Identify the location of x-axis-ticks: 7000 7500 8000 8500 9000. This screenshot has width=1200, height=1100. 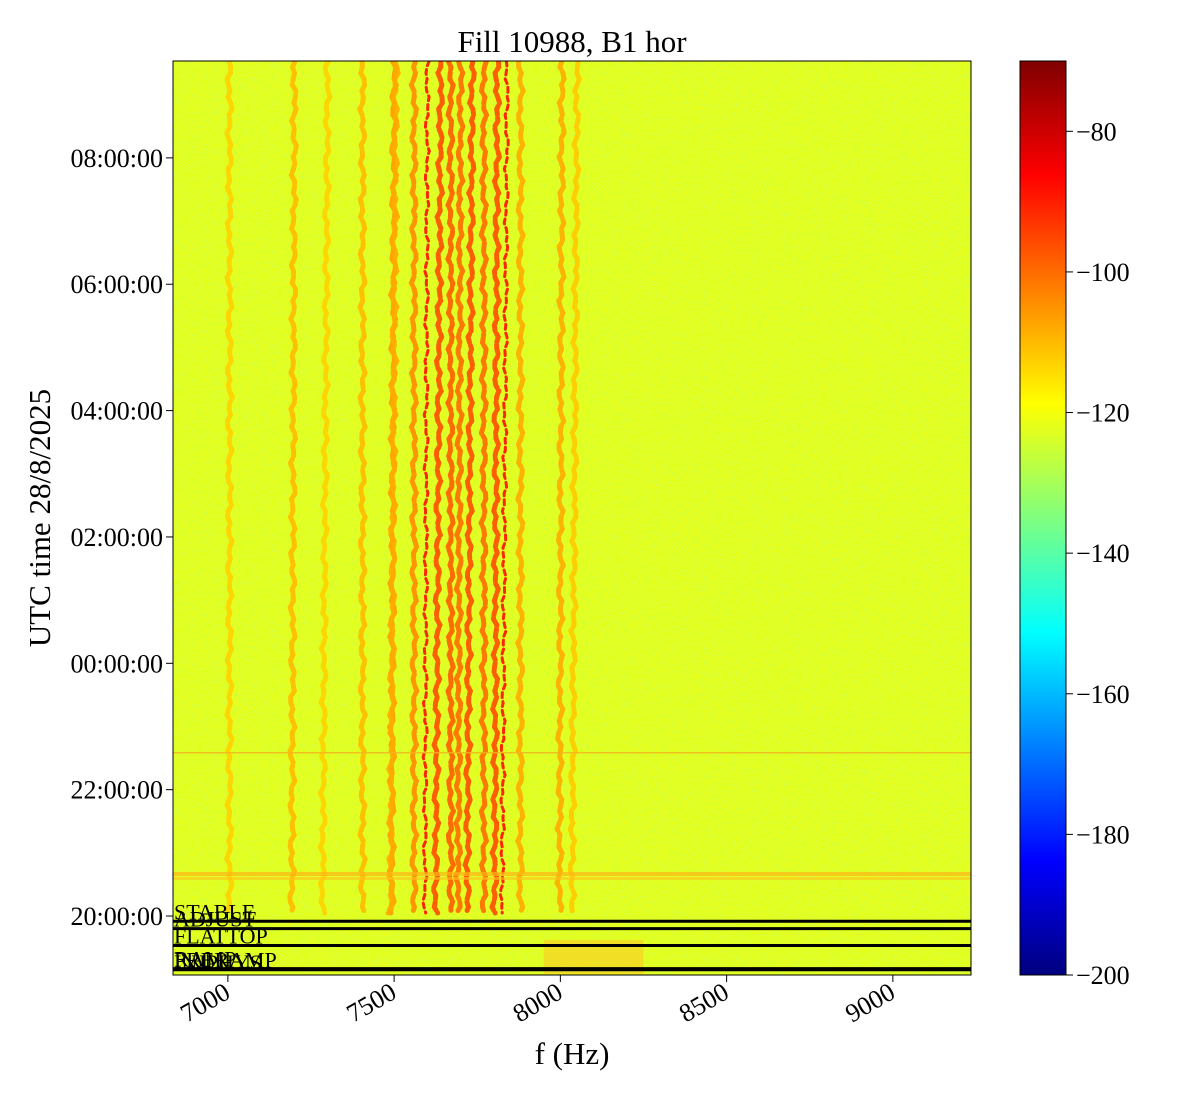
(537, 1001).